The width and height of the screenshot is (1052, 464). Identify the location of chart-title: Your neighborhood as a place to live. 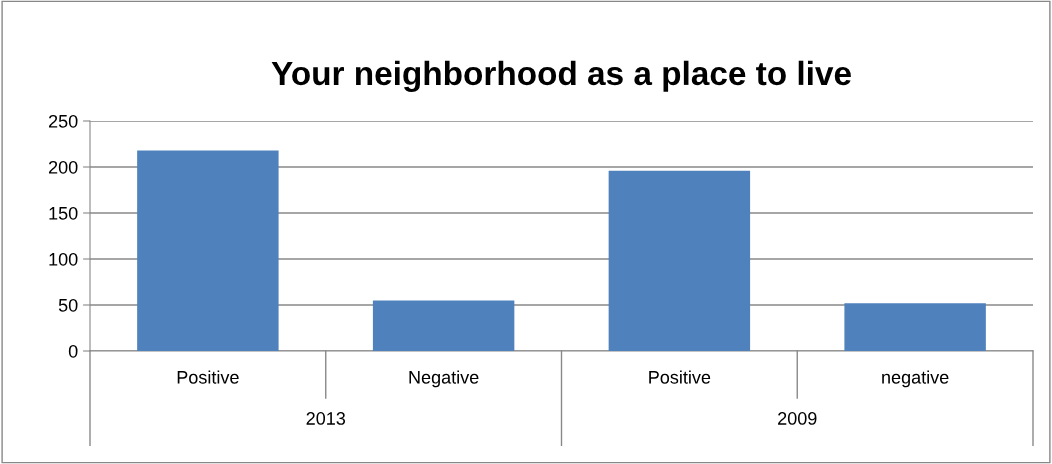
(561, 76).